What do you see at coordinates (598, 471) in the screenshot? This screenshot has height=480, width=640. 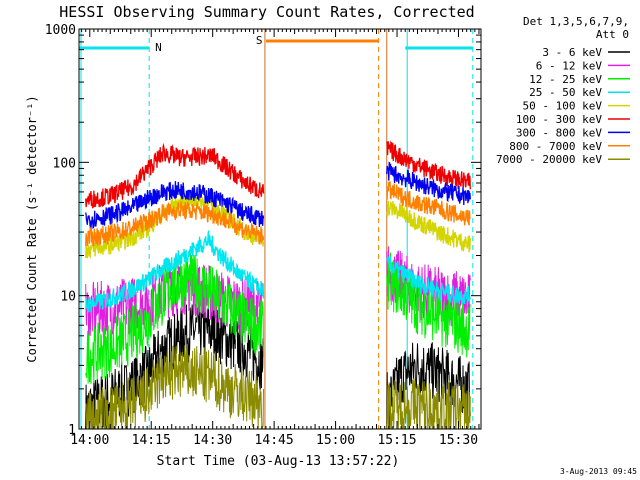 I see `timestamp: 3-Aug-2013 09:45` at bounding box center [598, 471].